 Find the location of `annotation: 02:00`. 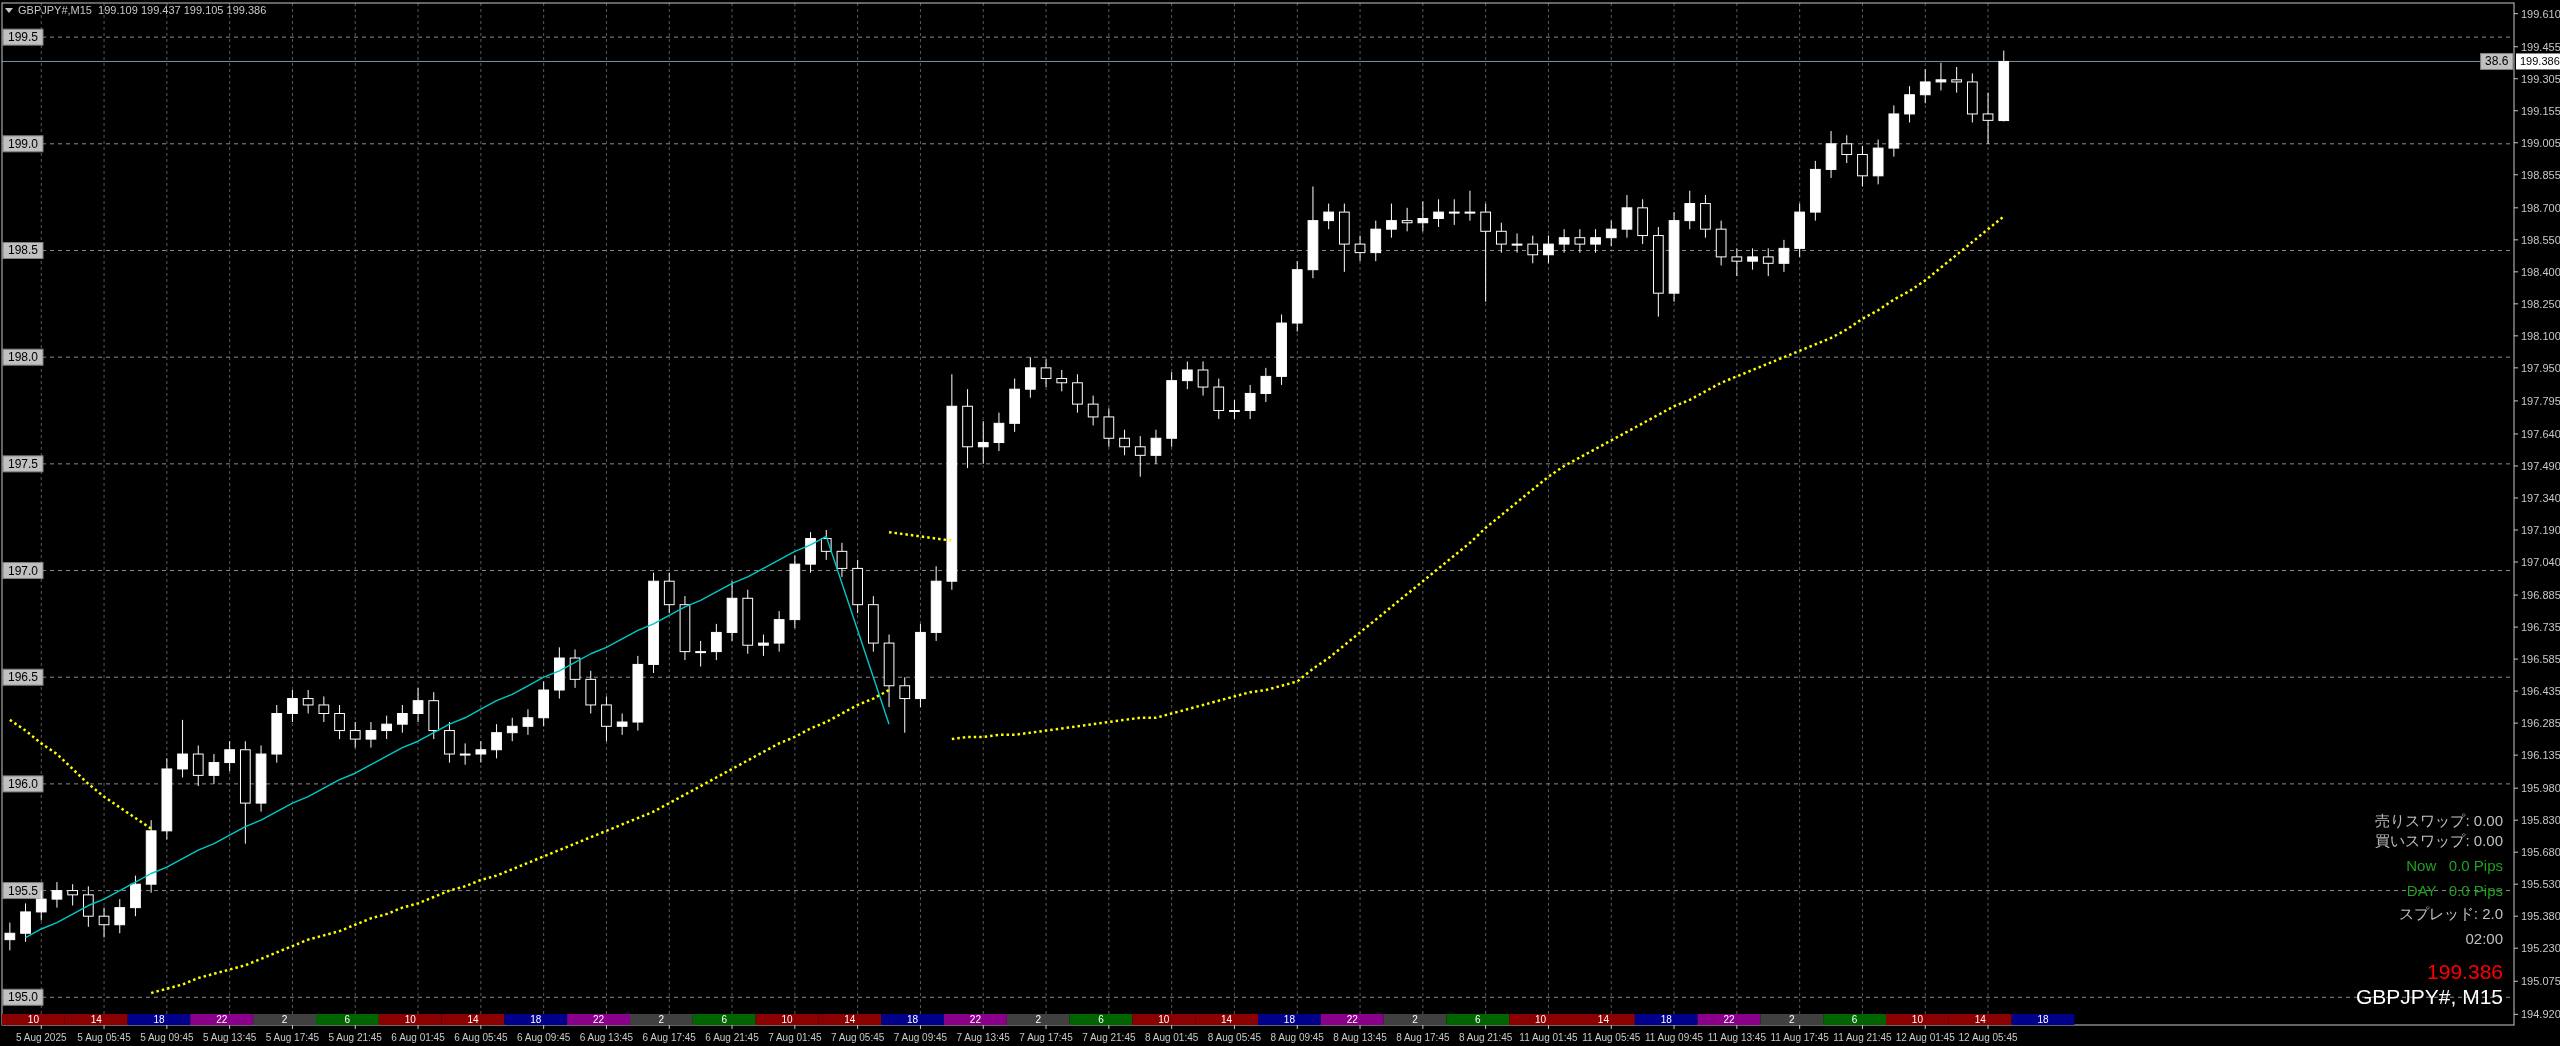

annotation: 02:00 is located at coordinates (2484, 938).